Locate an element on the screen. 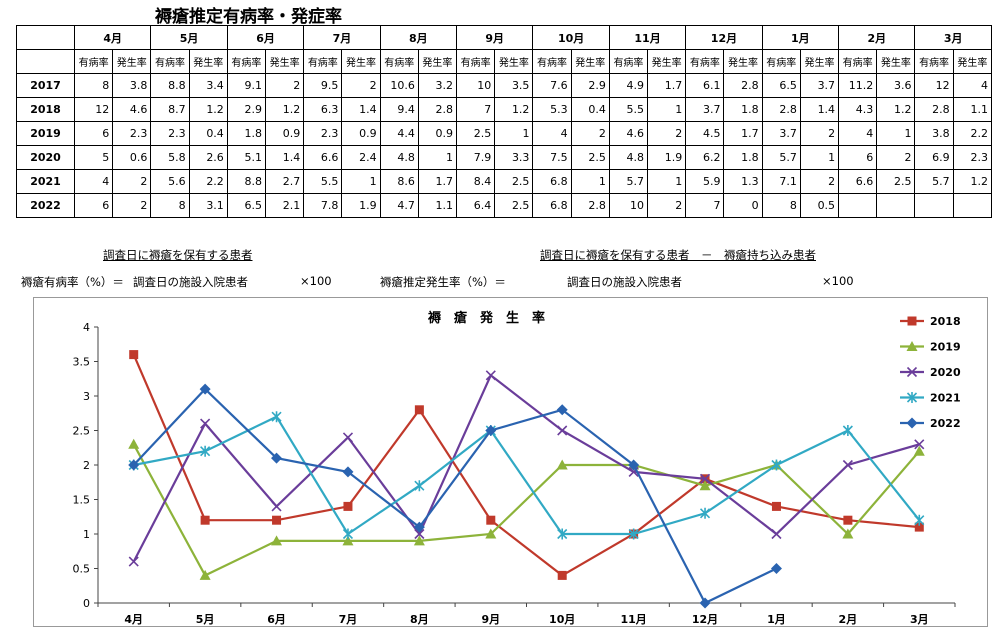 This screenshot has width=1000, height=631. incidence-cell: 2.1 is located at coordinates (285, 205).